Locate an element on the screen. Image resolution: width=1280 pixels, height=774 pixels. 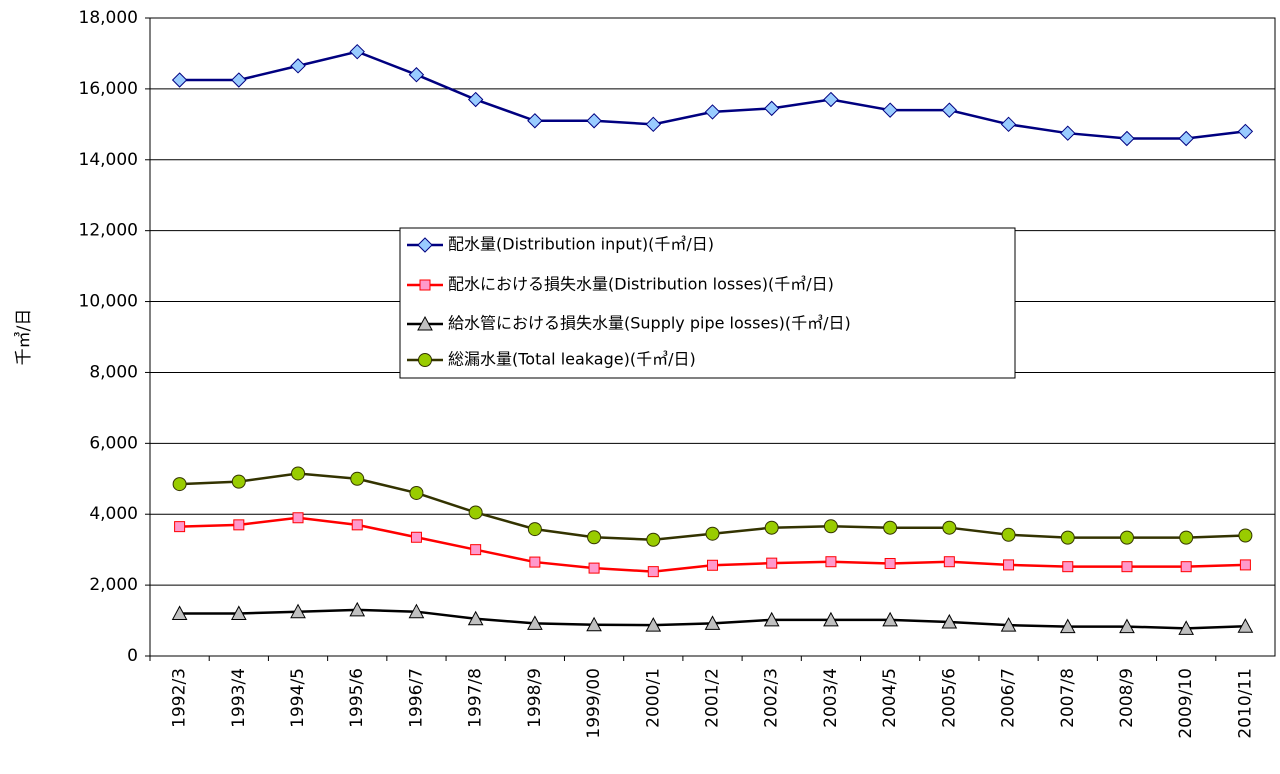
y-tick-label: 8,000 is located at coordinates (113, 372).